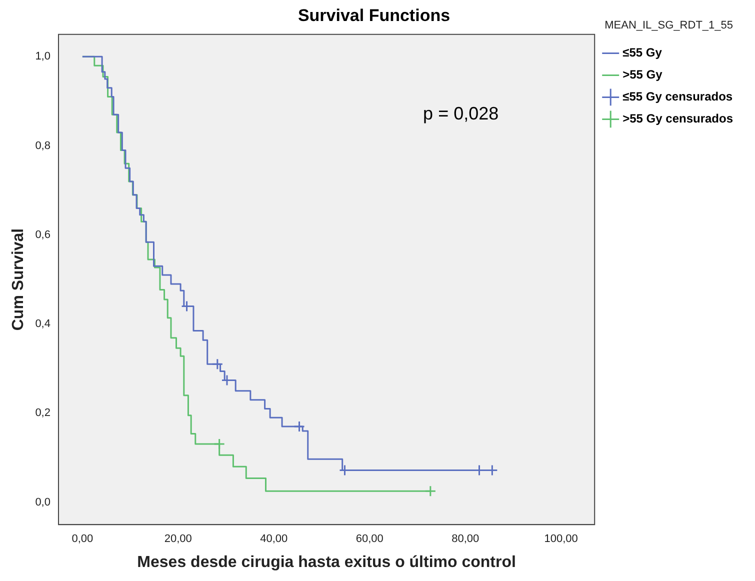 The height and width of the screenshot is (581, 755). Describe the element at coordinates (374, 15) in the screenshot. I see `chart-title: Survival Functions` at that location.